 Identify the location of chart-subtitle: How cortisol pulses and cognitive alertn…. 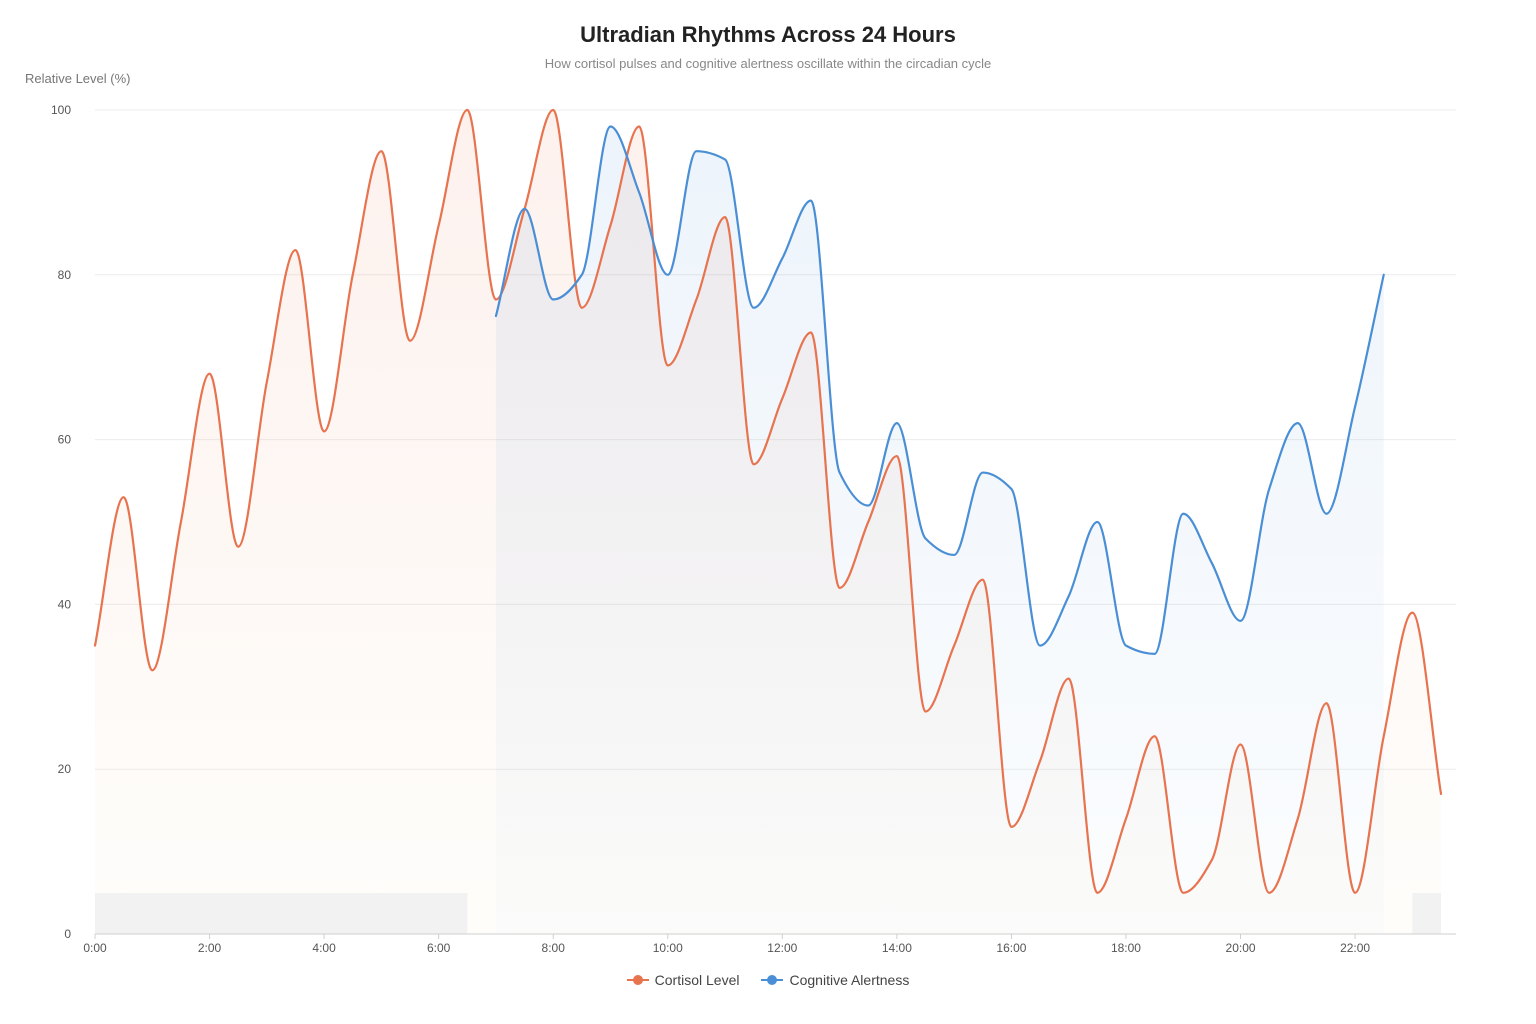
(768, 63).